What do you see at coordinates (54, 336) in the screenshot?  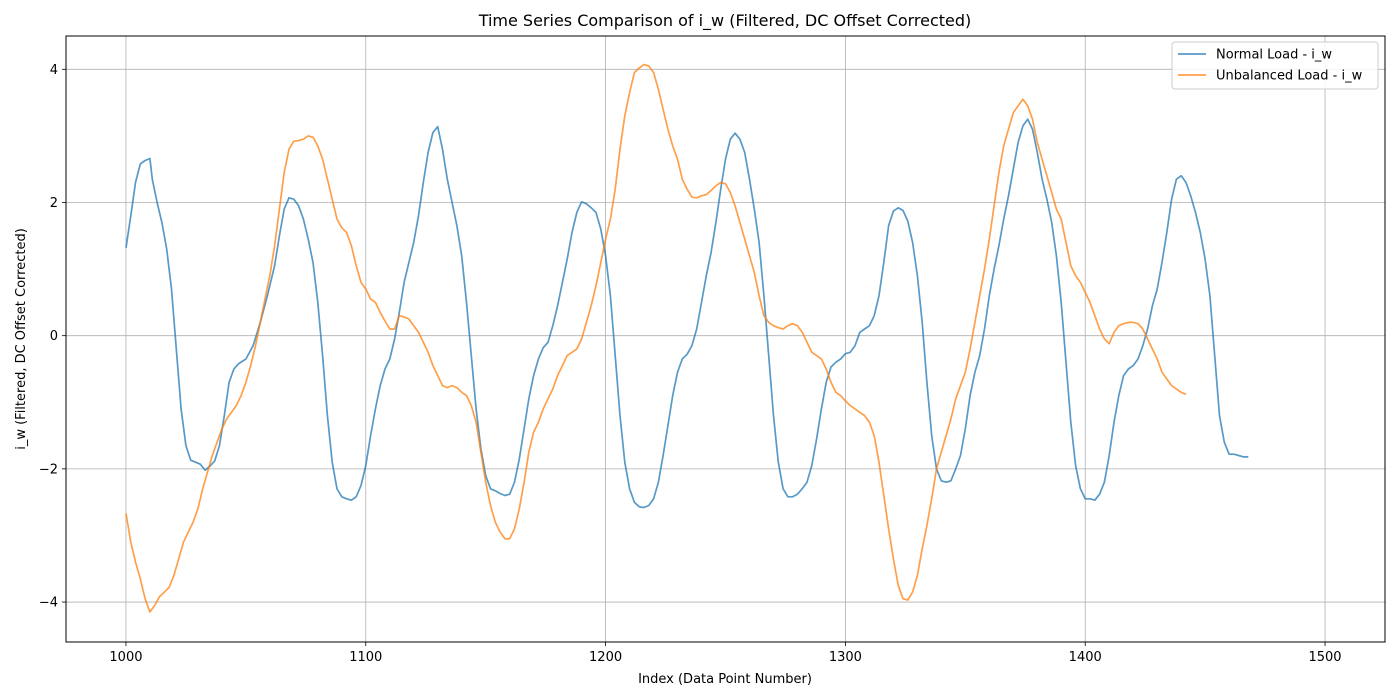 I see `y-tick-label: 0` at bounding box center [54, 336].